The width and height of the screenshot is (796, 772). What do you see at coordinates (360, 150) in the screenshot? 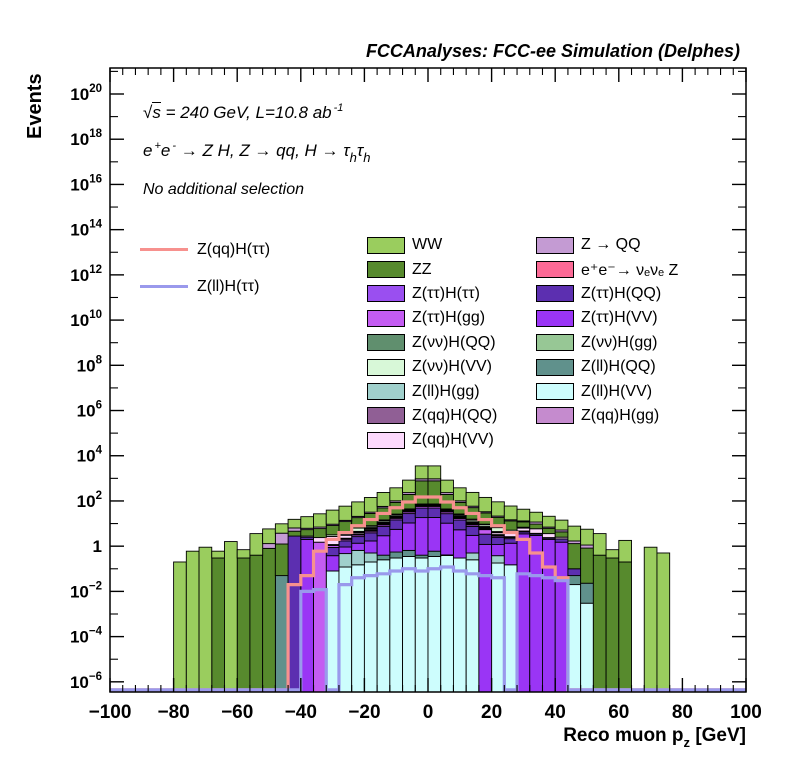
I see `process-text: τ` at bounding box center [360, 150].